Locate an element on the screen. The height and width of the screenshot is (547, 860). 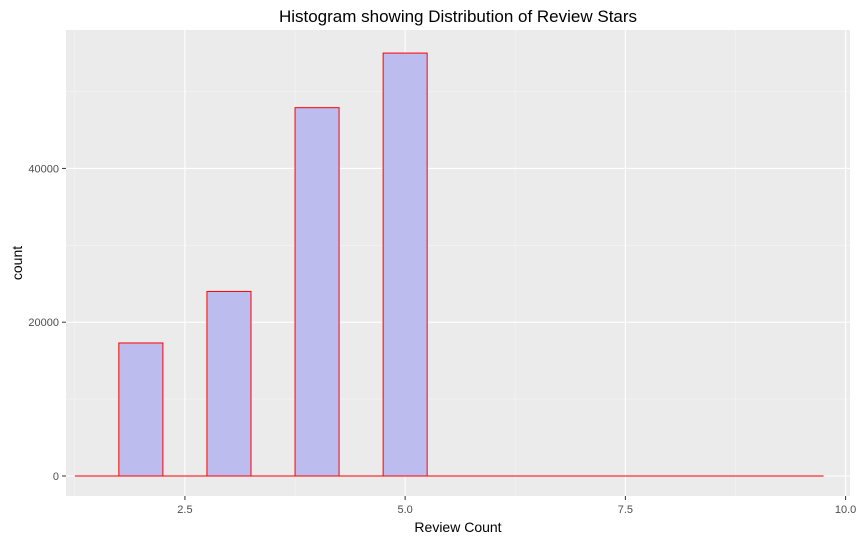
x-axis: 2.5 5.0 7.5 10.0 is located at coordinates (516, 506).